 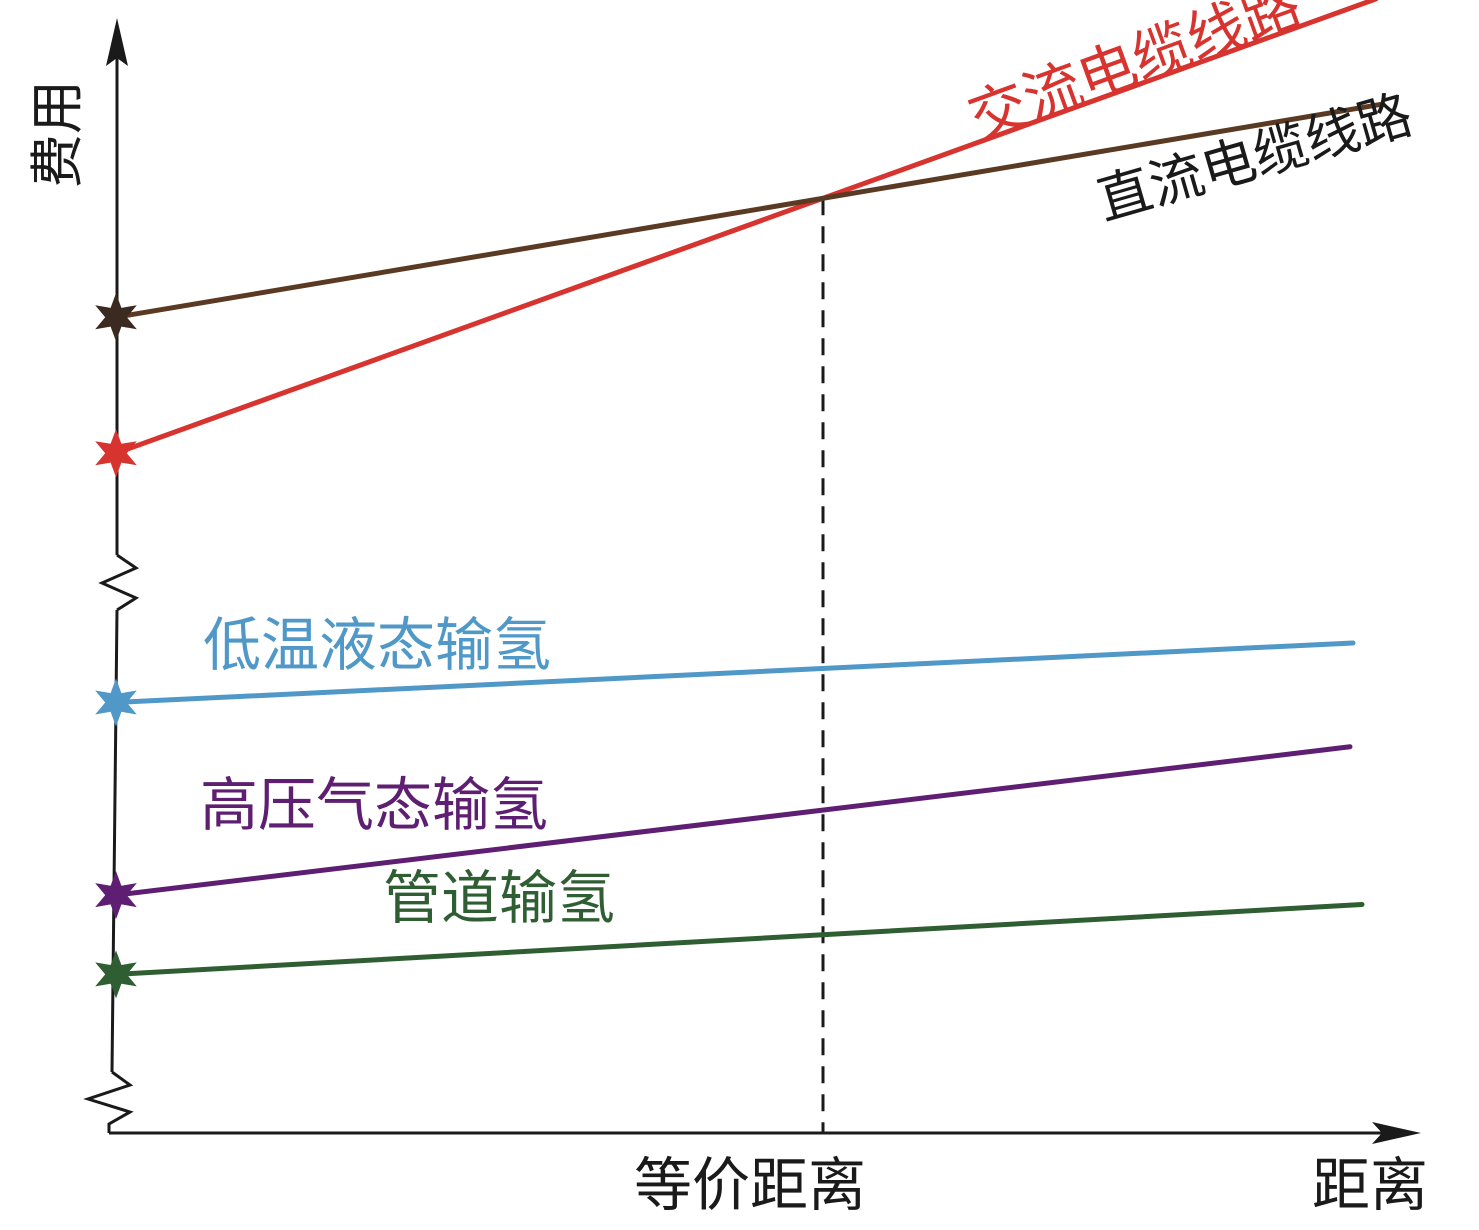 What do you see at coordinates (116, 895) in the screenshot?
I see `series-marker-gas-hydrogen` at bounding box center [116, 895].